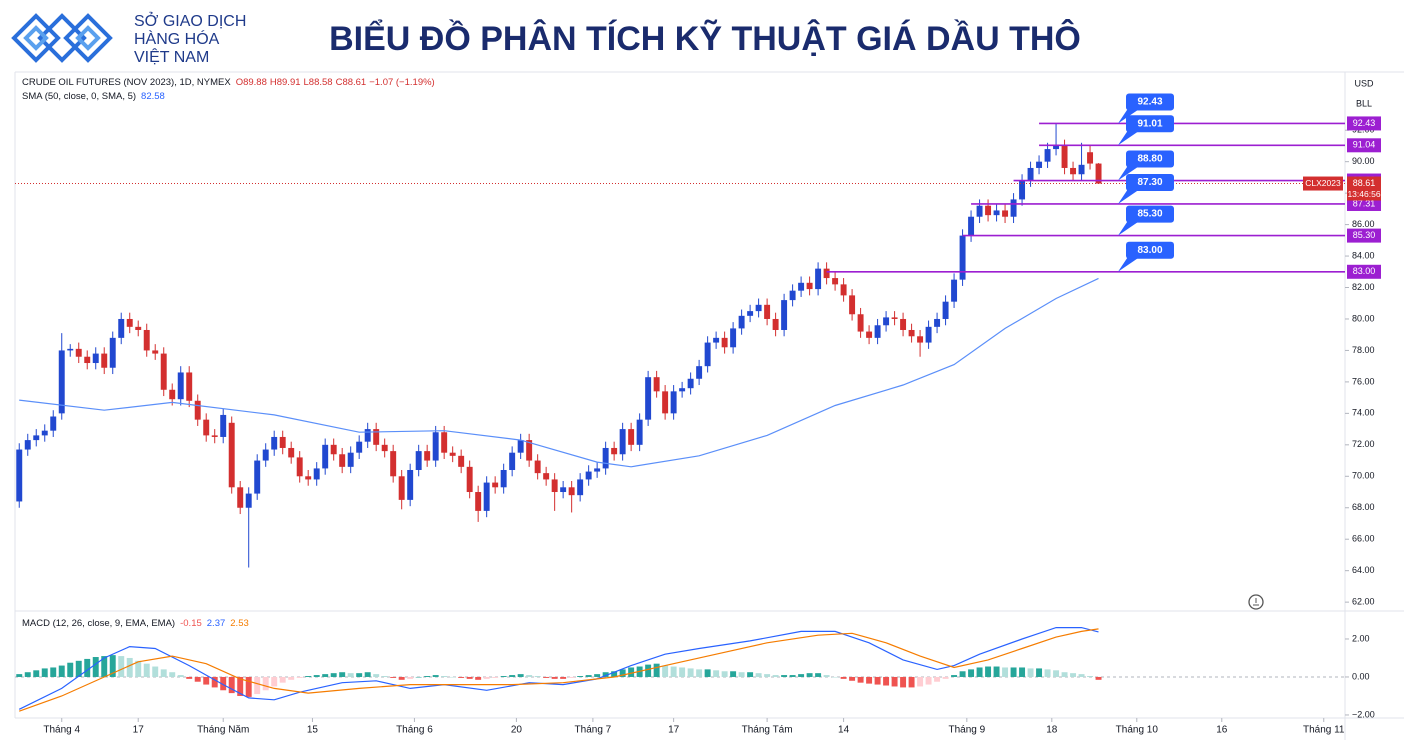  I want to click on level-price-label: 91.04, so click(1364, 145).